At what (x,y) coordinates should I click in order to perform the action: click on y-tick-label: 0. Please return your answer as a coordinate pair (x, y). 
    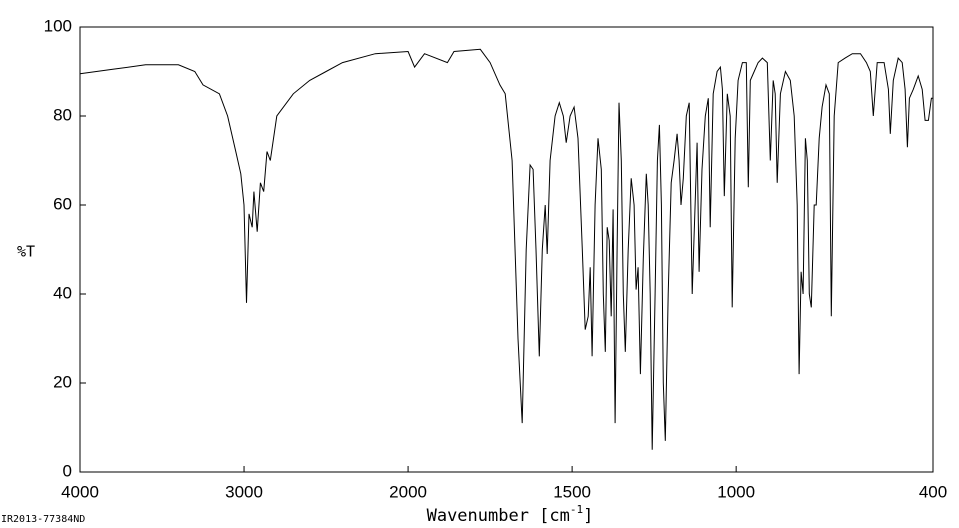
    Looking at the image, I should click on (67, 470).